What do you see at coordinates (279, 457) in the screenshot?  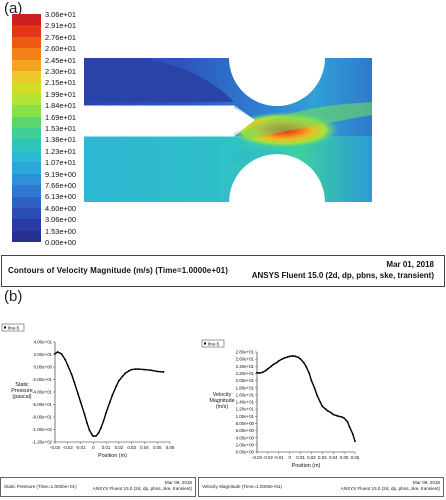 I see `x-tick-label: -0.01` at bounding box center [279, 457].